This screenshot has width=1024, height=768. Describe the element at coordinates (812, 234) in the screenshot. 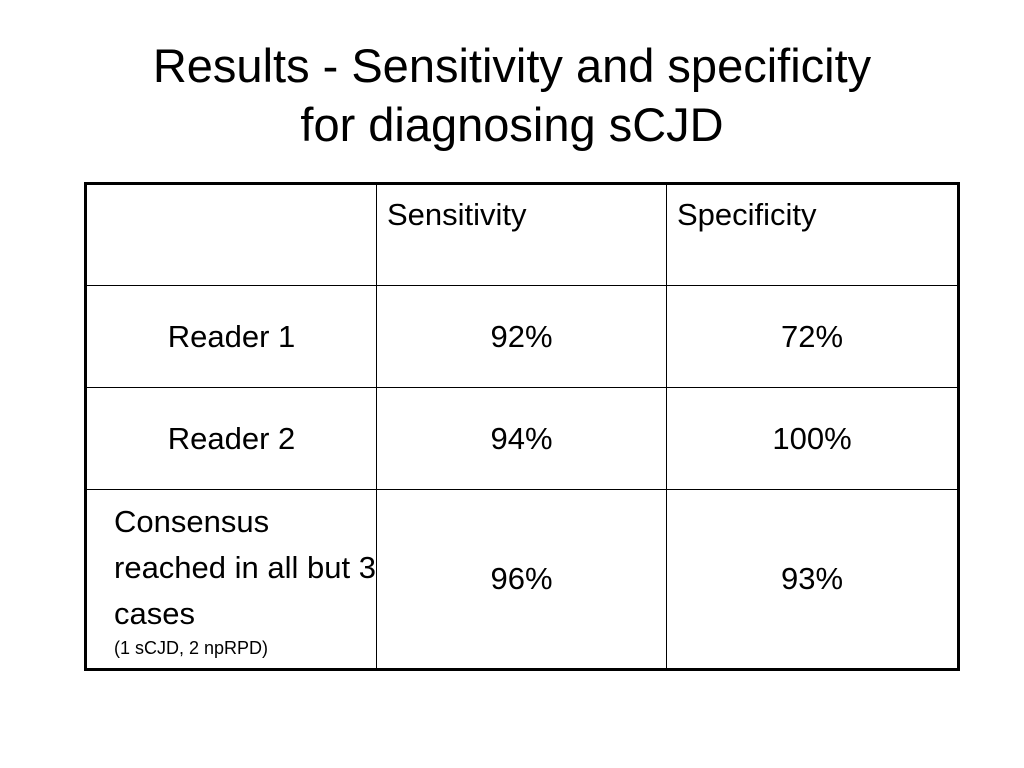

I see `column-header: Specificity` at that location.